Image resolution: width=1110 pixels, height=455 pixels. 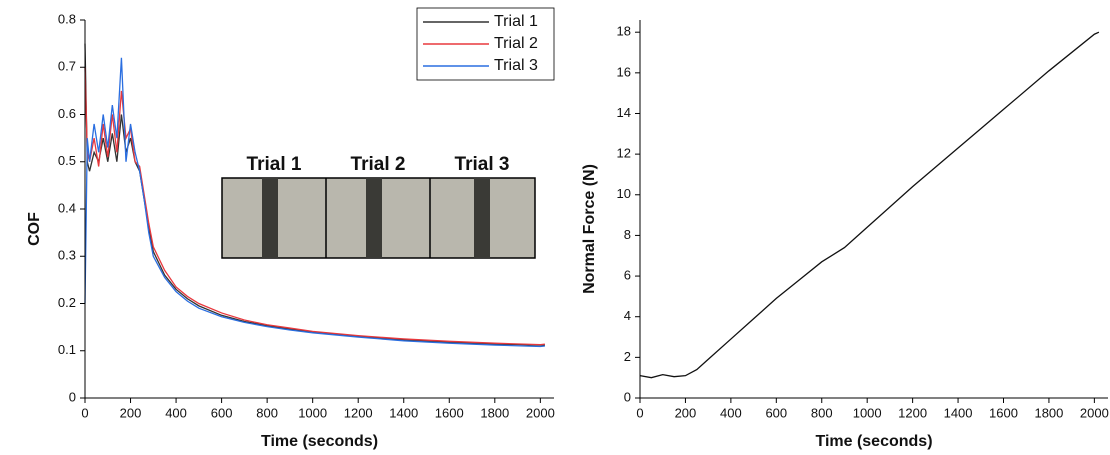 I want to click on y-tick-label: 0.2, so click(x=67, y=302).